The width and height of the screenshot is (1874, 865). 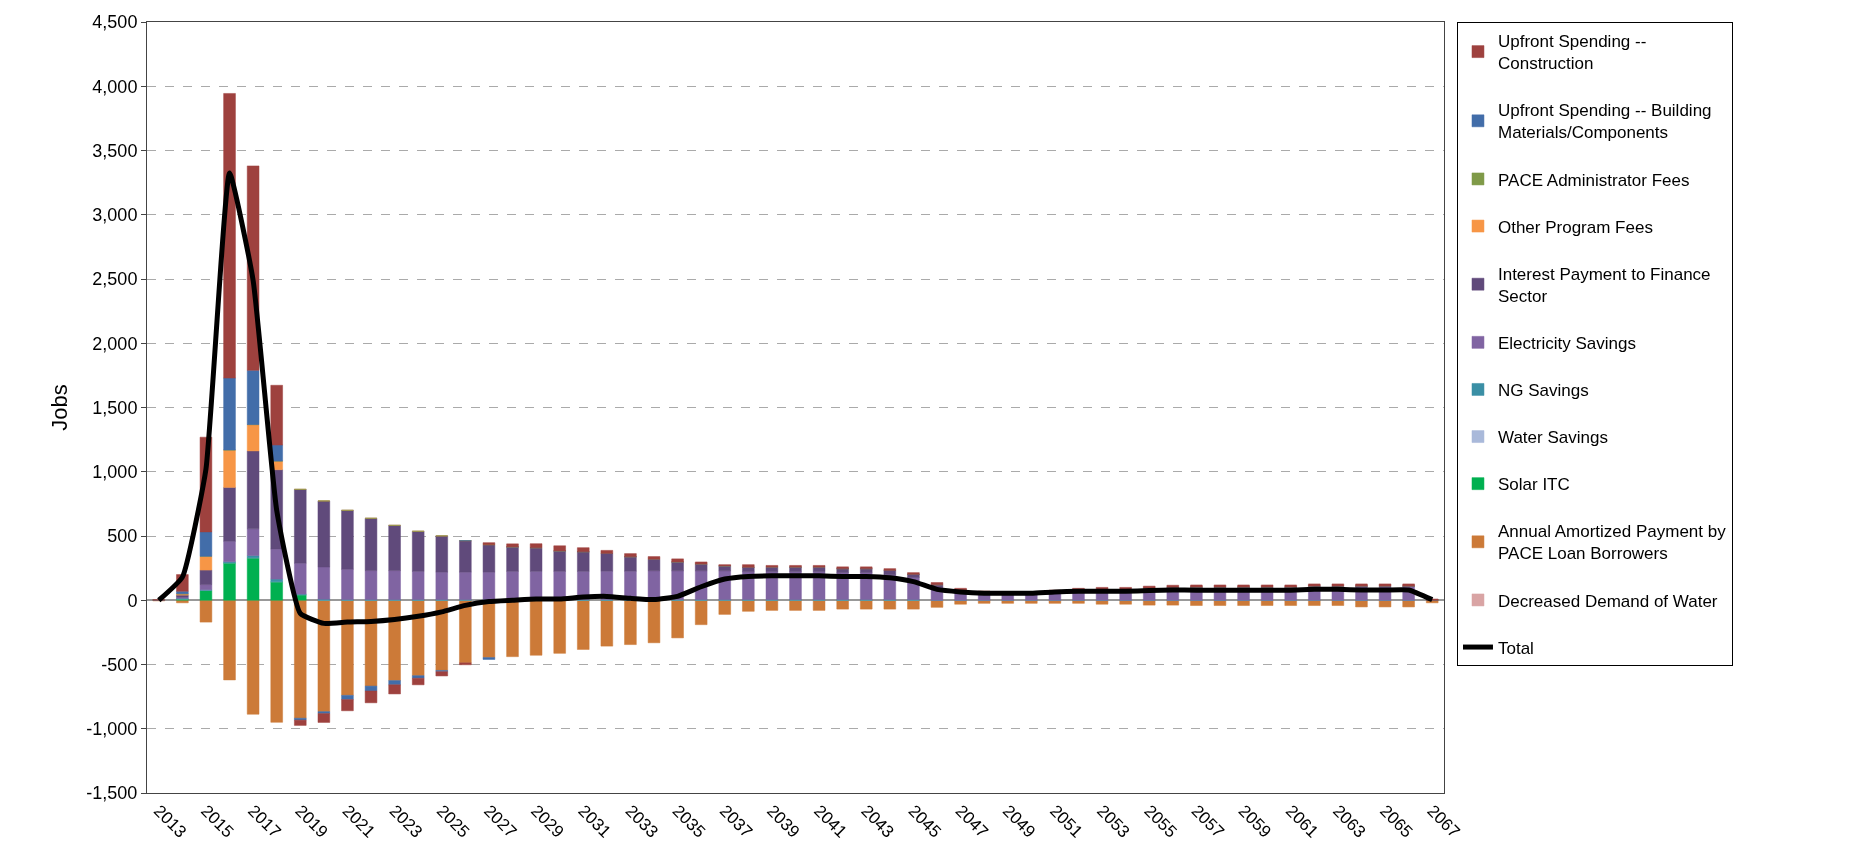 What do you see at coordinates (1604, 285) in the screenshot?
I see `legend-label: Interest Payment to Finance Sector` at bounding box center [1604, 285].